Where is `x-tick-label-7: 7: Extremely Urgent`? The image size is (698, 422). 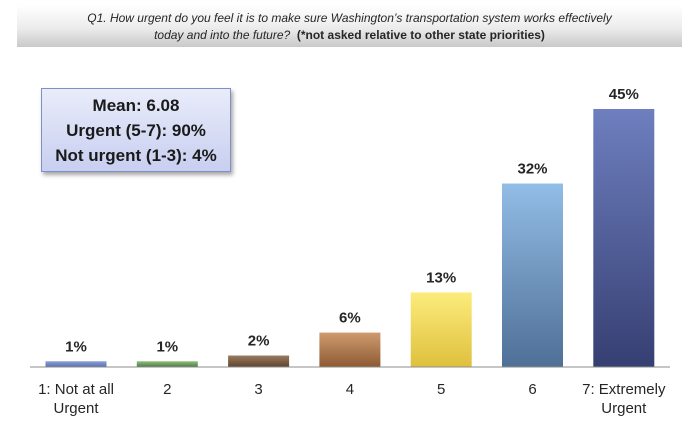
x-tick-label-7: 7: Extremely Urgent is located at coordinates (624, 399).